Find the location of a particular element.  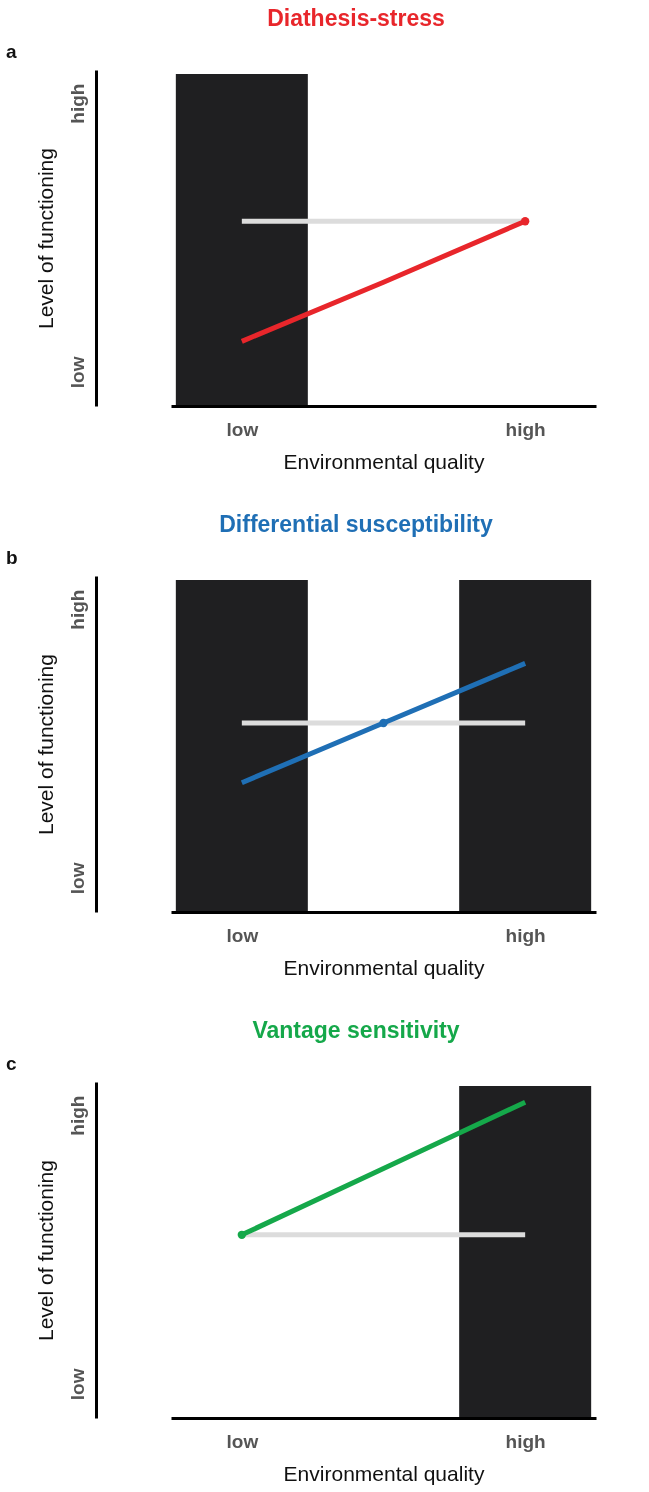

text: c is located at coordinates (11, 1063).